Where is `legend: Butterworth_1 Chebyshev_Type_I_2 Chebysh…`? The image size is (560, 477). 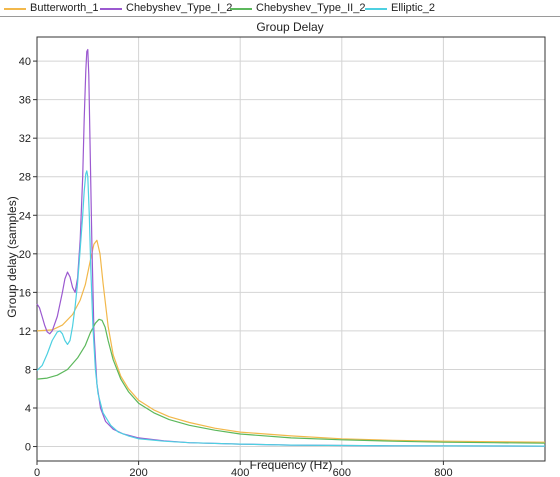 legend: Butterworth_1 Chebyshev_Type_I_2 Chebysh… is located at coordinates (280, 8).